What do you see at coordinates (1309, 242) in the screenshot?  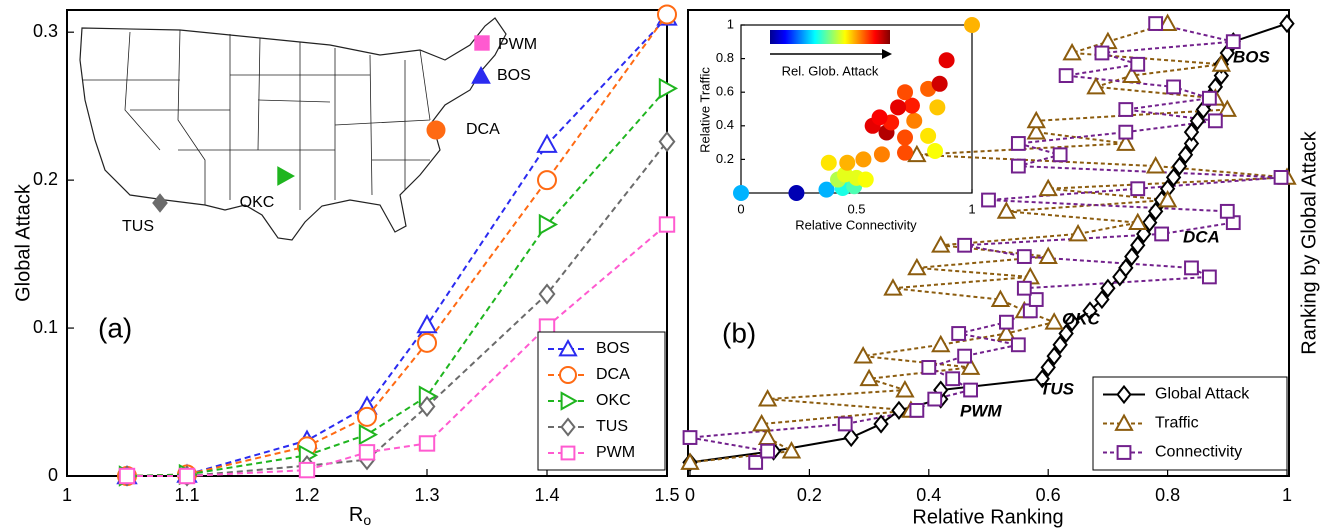 I see `y-axis-label: Ranking by Global Attack` at bounding box center [1309, 242].